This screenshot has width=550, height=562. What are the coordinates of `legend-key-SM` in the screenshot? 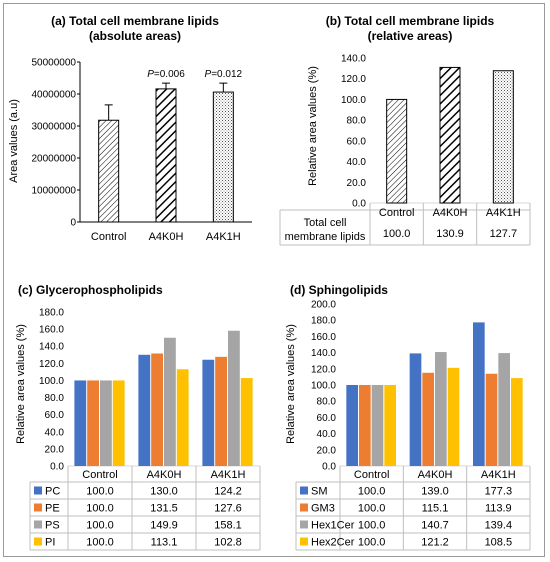 It's located at (304, 490).